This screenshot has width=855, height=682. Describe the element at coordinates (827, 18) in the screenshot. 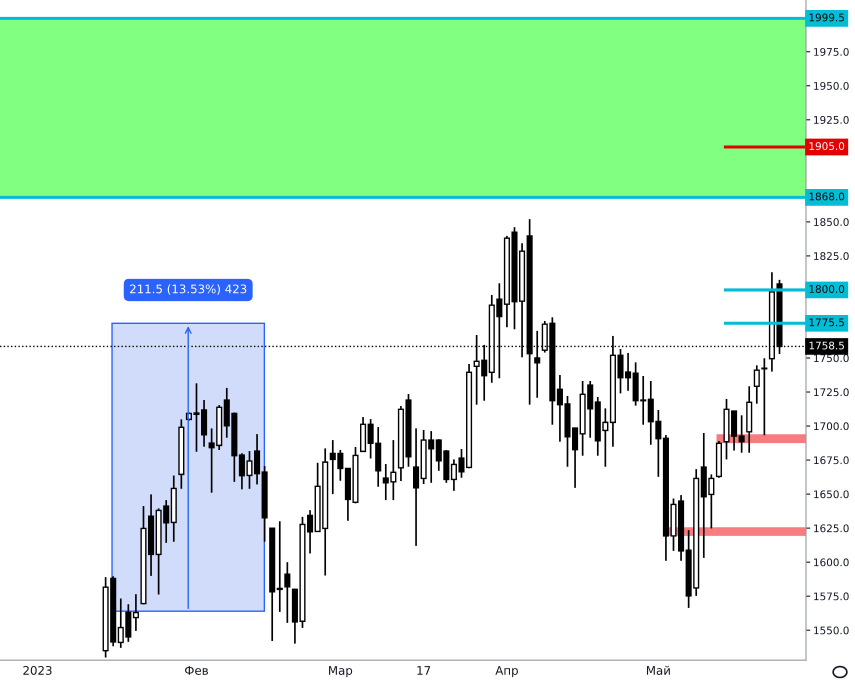

I see `ref-line-label: 1999.5` at that location.